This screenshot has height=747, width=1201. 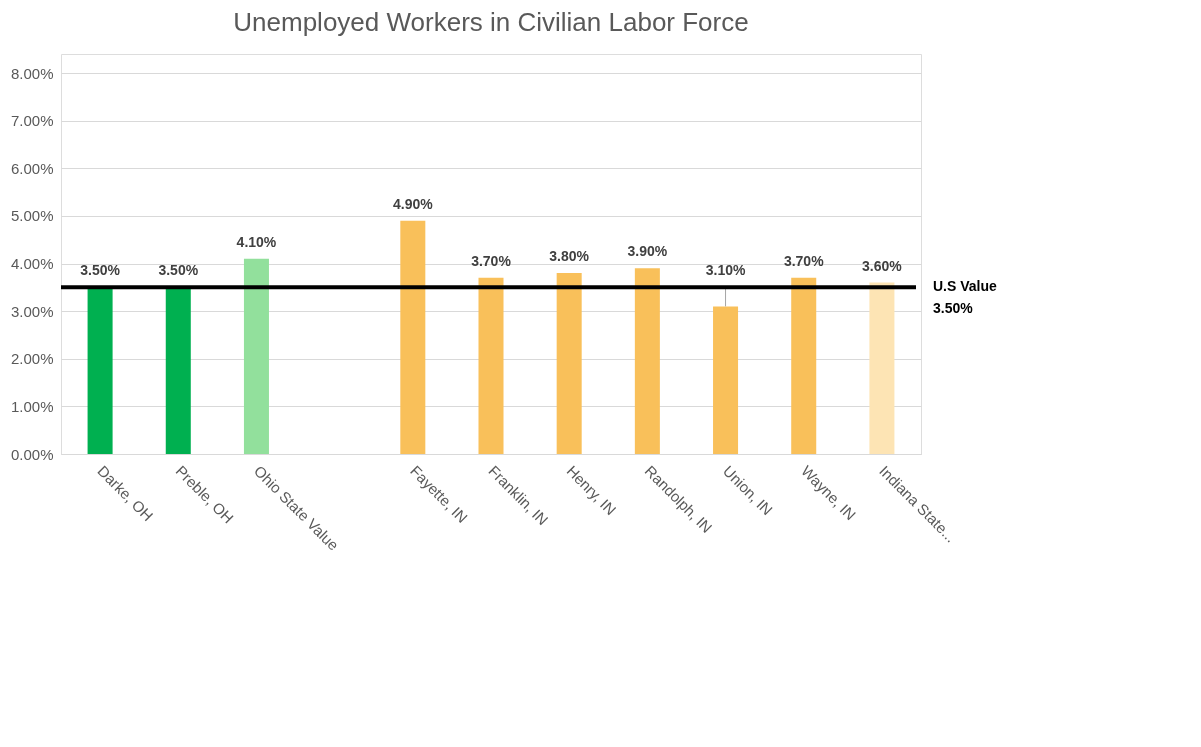 What do you see at coordinates (647, 251) in the screenshot?
I see `data-label: 3.90%` at bounding box center [647, 251].